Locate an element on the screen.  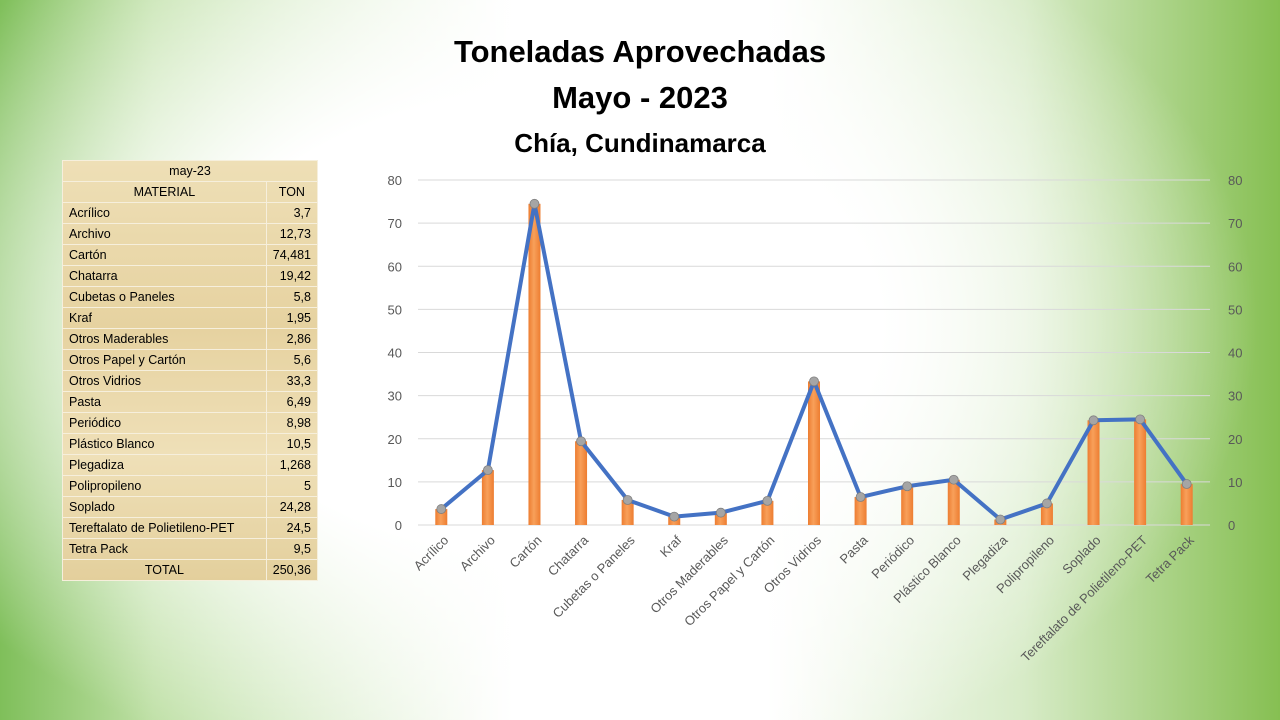
table-cell-ton: 5,6 is located at coordinates (292, 360).